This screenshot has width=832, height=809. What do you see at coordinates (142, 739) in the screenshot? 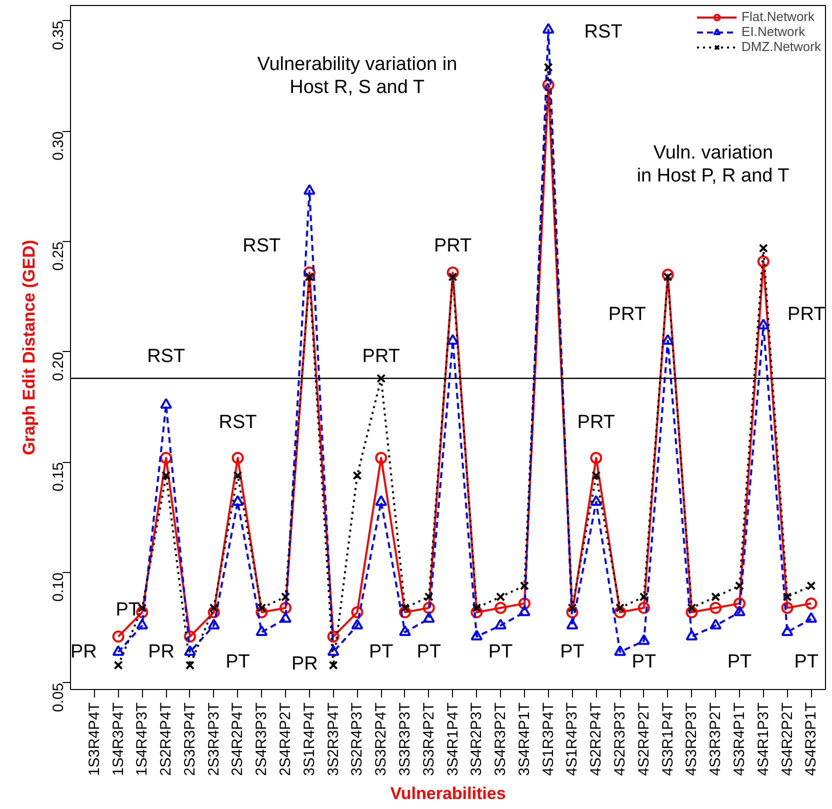
I see `x-tick-label: 1S4R4P3T` at bounding box center [142, 739].